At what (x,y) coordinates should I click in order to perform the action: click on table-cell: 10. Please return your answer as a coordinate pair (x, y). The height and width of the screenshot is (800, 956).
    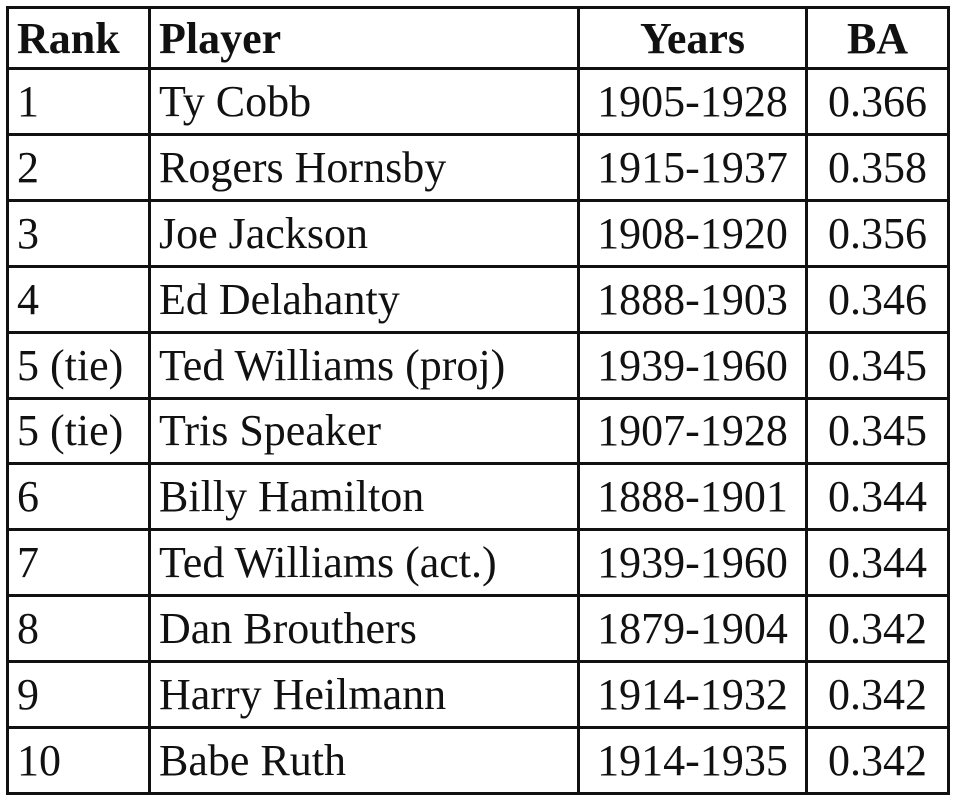
    Looking at the image, I should click on (78, 760).